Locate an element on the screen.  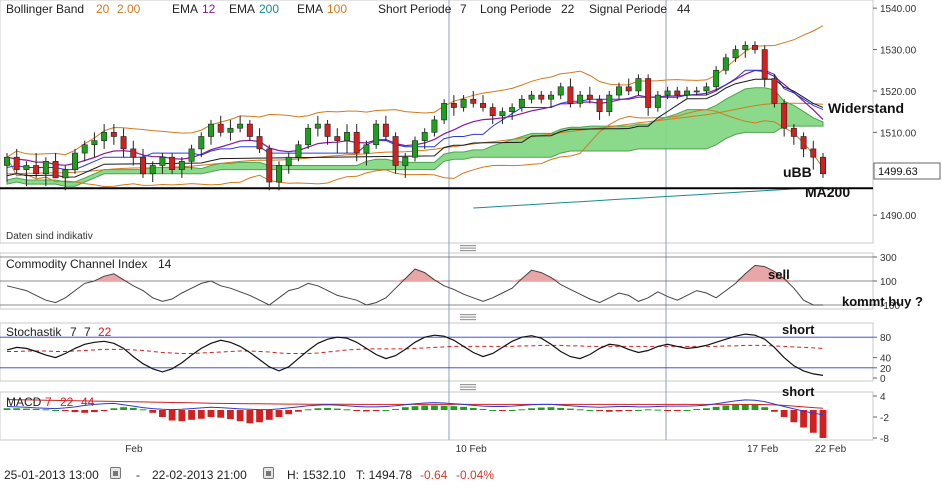
legend-signal-label: Signal Periode is located at coordinates (628, 9).